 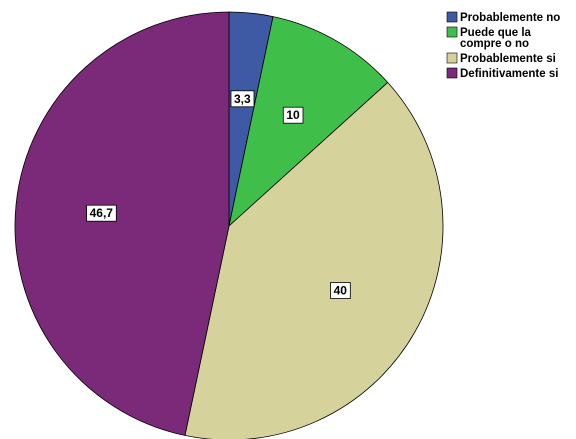 I want to click on data-label-puede-que-la-compre-o-no: 10, so click(x=293, y=115).